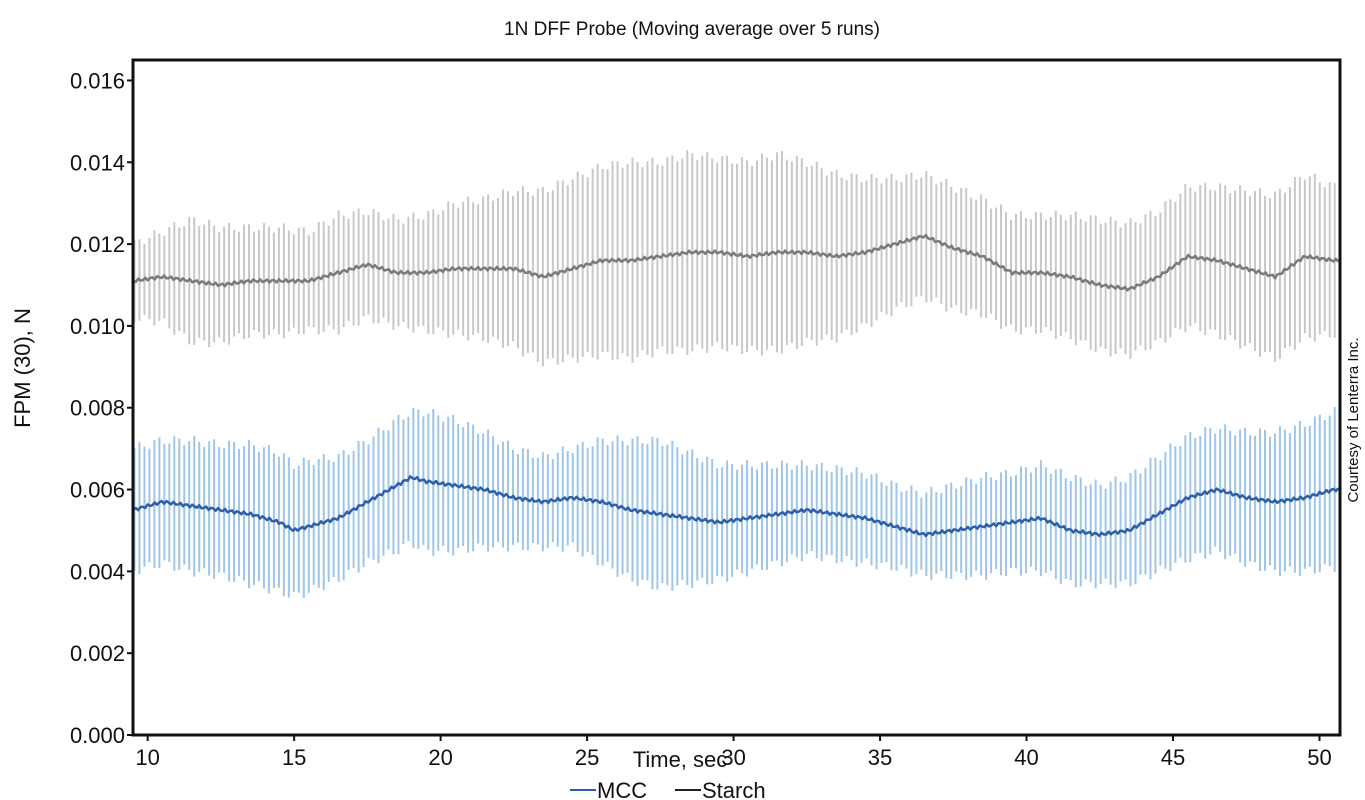 The image size is (1365, 800). I want to click on y-tick-label: 0.002, so click(97, 653).